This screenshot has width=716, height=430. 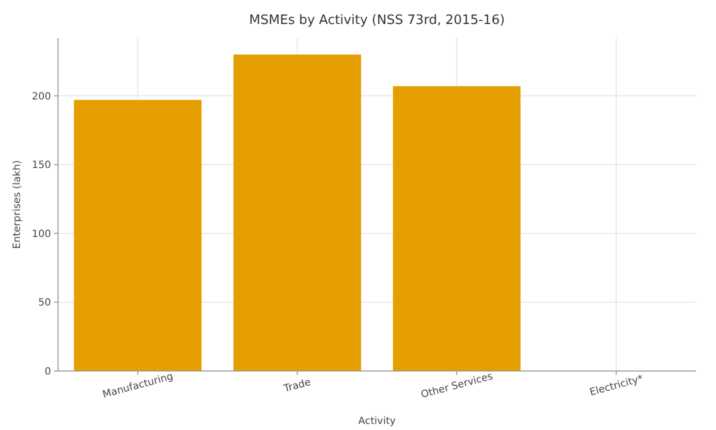 I want to click on x-tick-label: Trade, so click(x=297, y=386).